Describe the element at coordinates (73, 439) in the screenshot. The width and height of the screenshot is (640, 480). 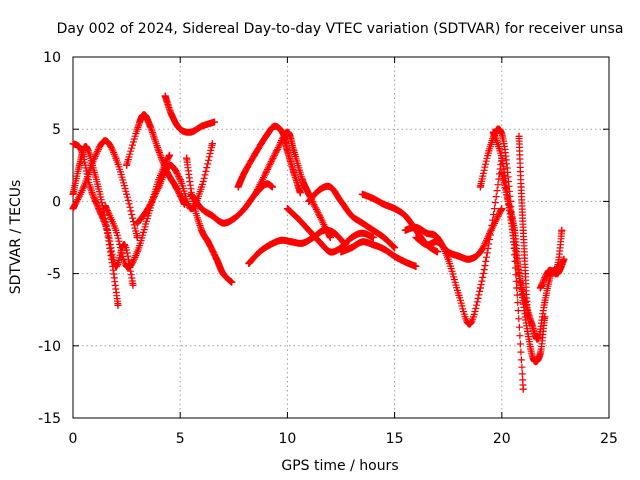
I see `x-tick-label: 0` at that location.